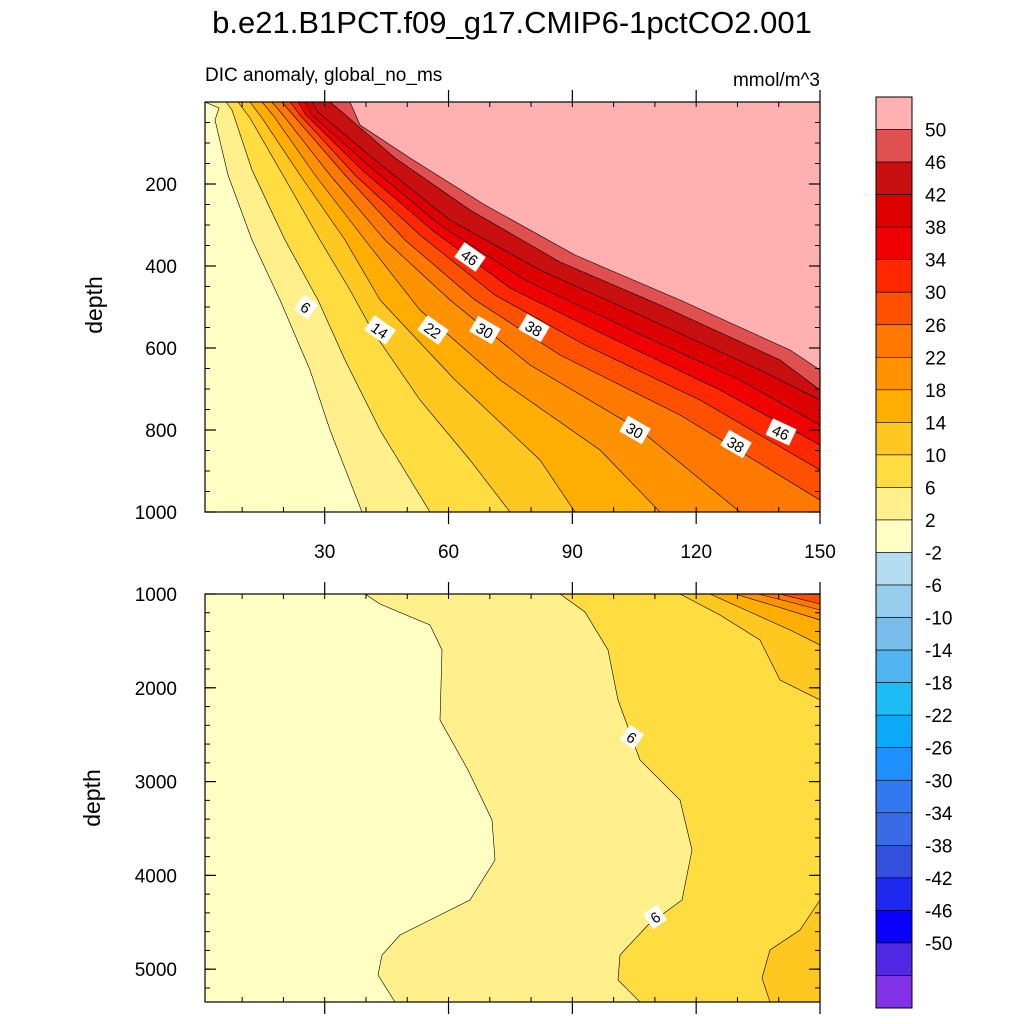  Describe the element at coordinates (938, 846) in the screenshot. I see `colorbar-label: -38` at that location.